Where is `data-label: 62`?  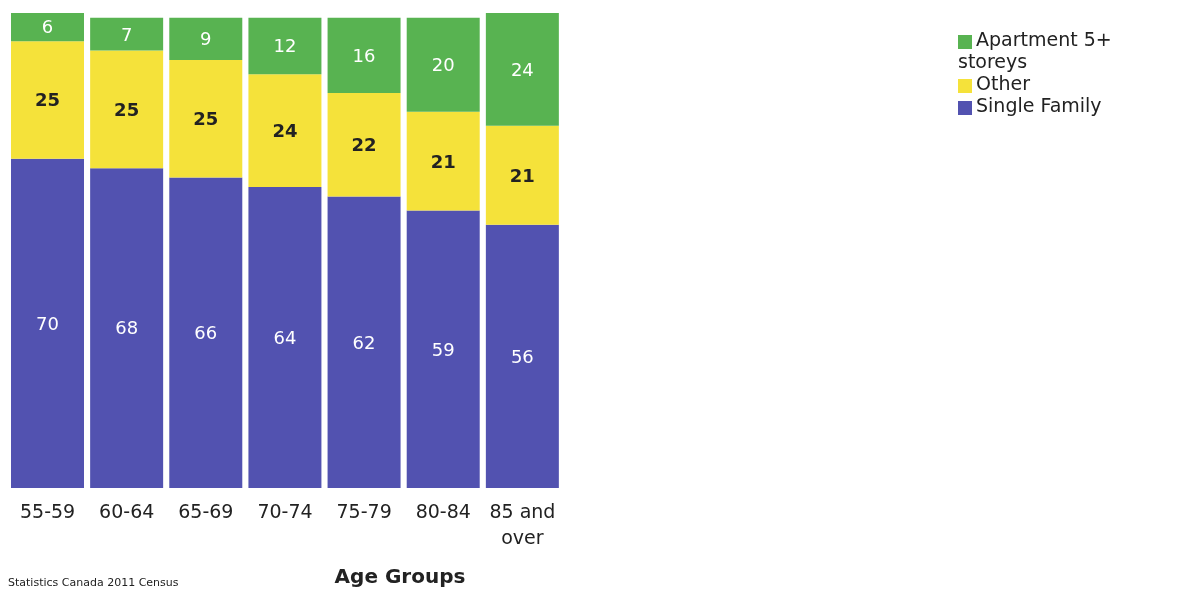 data-label: 62 is located at coordinates (364, 342).